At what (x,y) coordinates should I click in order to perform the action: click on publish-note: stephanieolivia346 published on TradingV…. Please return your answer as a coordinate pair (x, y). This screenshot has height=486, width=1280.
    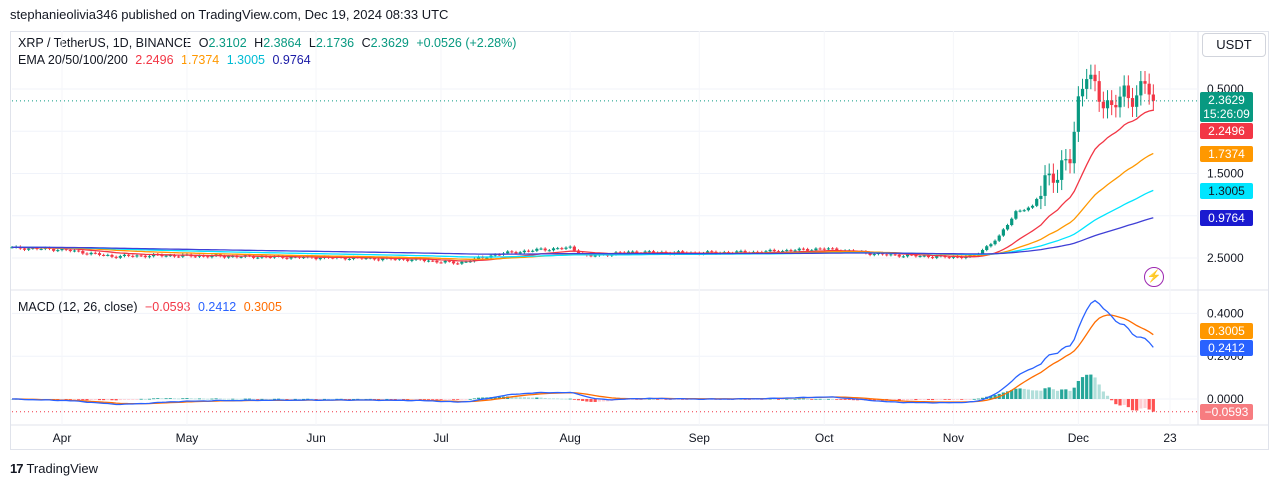
    Looking at the image, I should click on (229, 14).